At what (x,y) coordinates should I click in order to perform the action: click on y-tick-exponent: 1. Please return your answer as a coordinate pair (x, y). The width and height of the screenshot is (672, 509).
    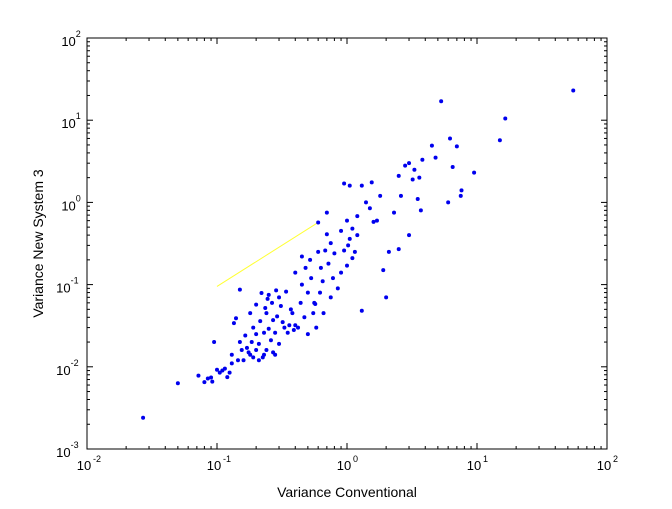
    Looking at the image, I should click on (78, 116).